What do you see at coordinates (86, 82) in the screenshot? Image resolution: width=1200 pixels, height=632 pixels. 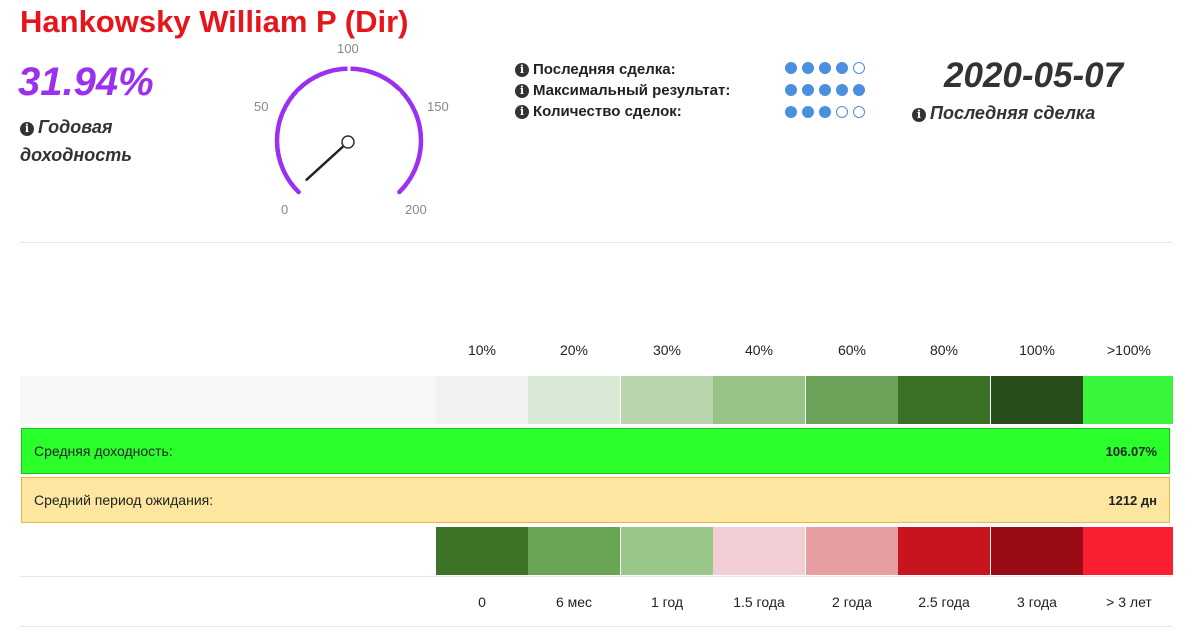 I see `annual-yield-value: 31.94%` at bounding box center [86, 82].